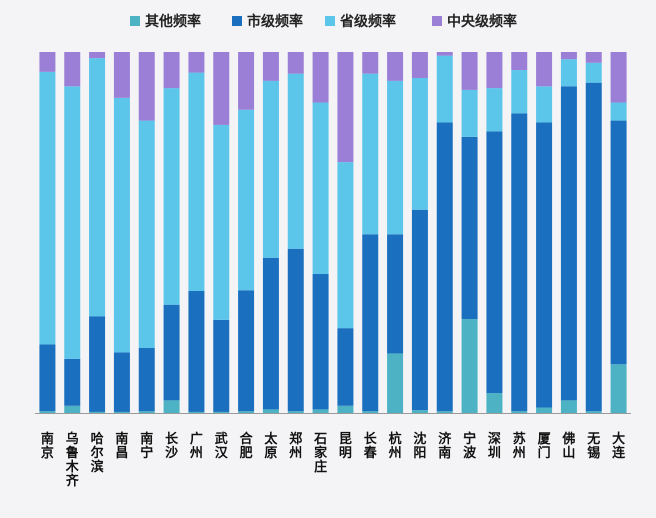  What do you see at coordinates (568, 439) in the screenshot?
I see `x-tick-char: 佛` at bounding box center [568, 439].